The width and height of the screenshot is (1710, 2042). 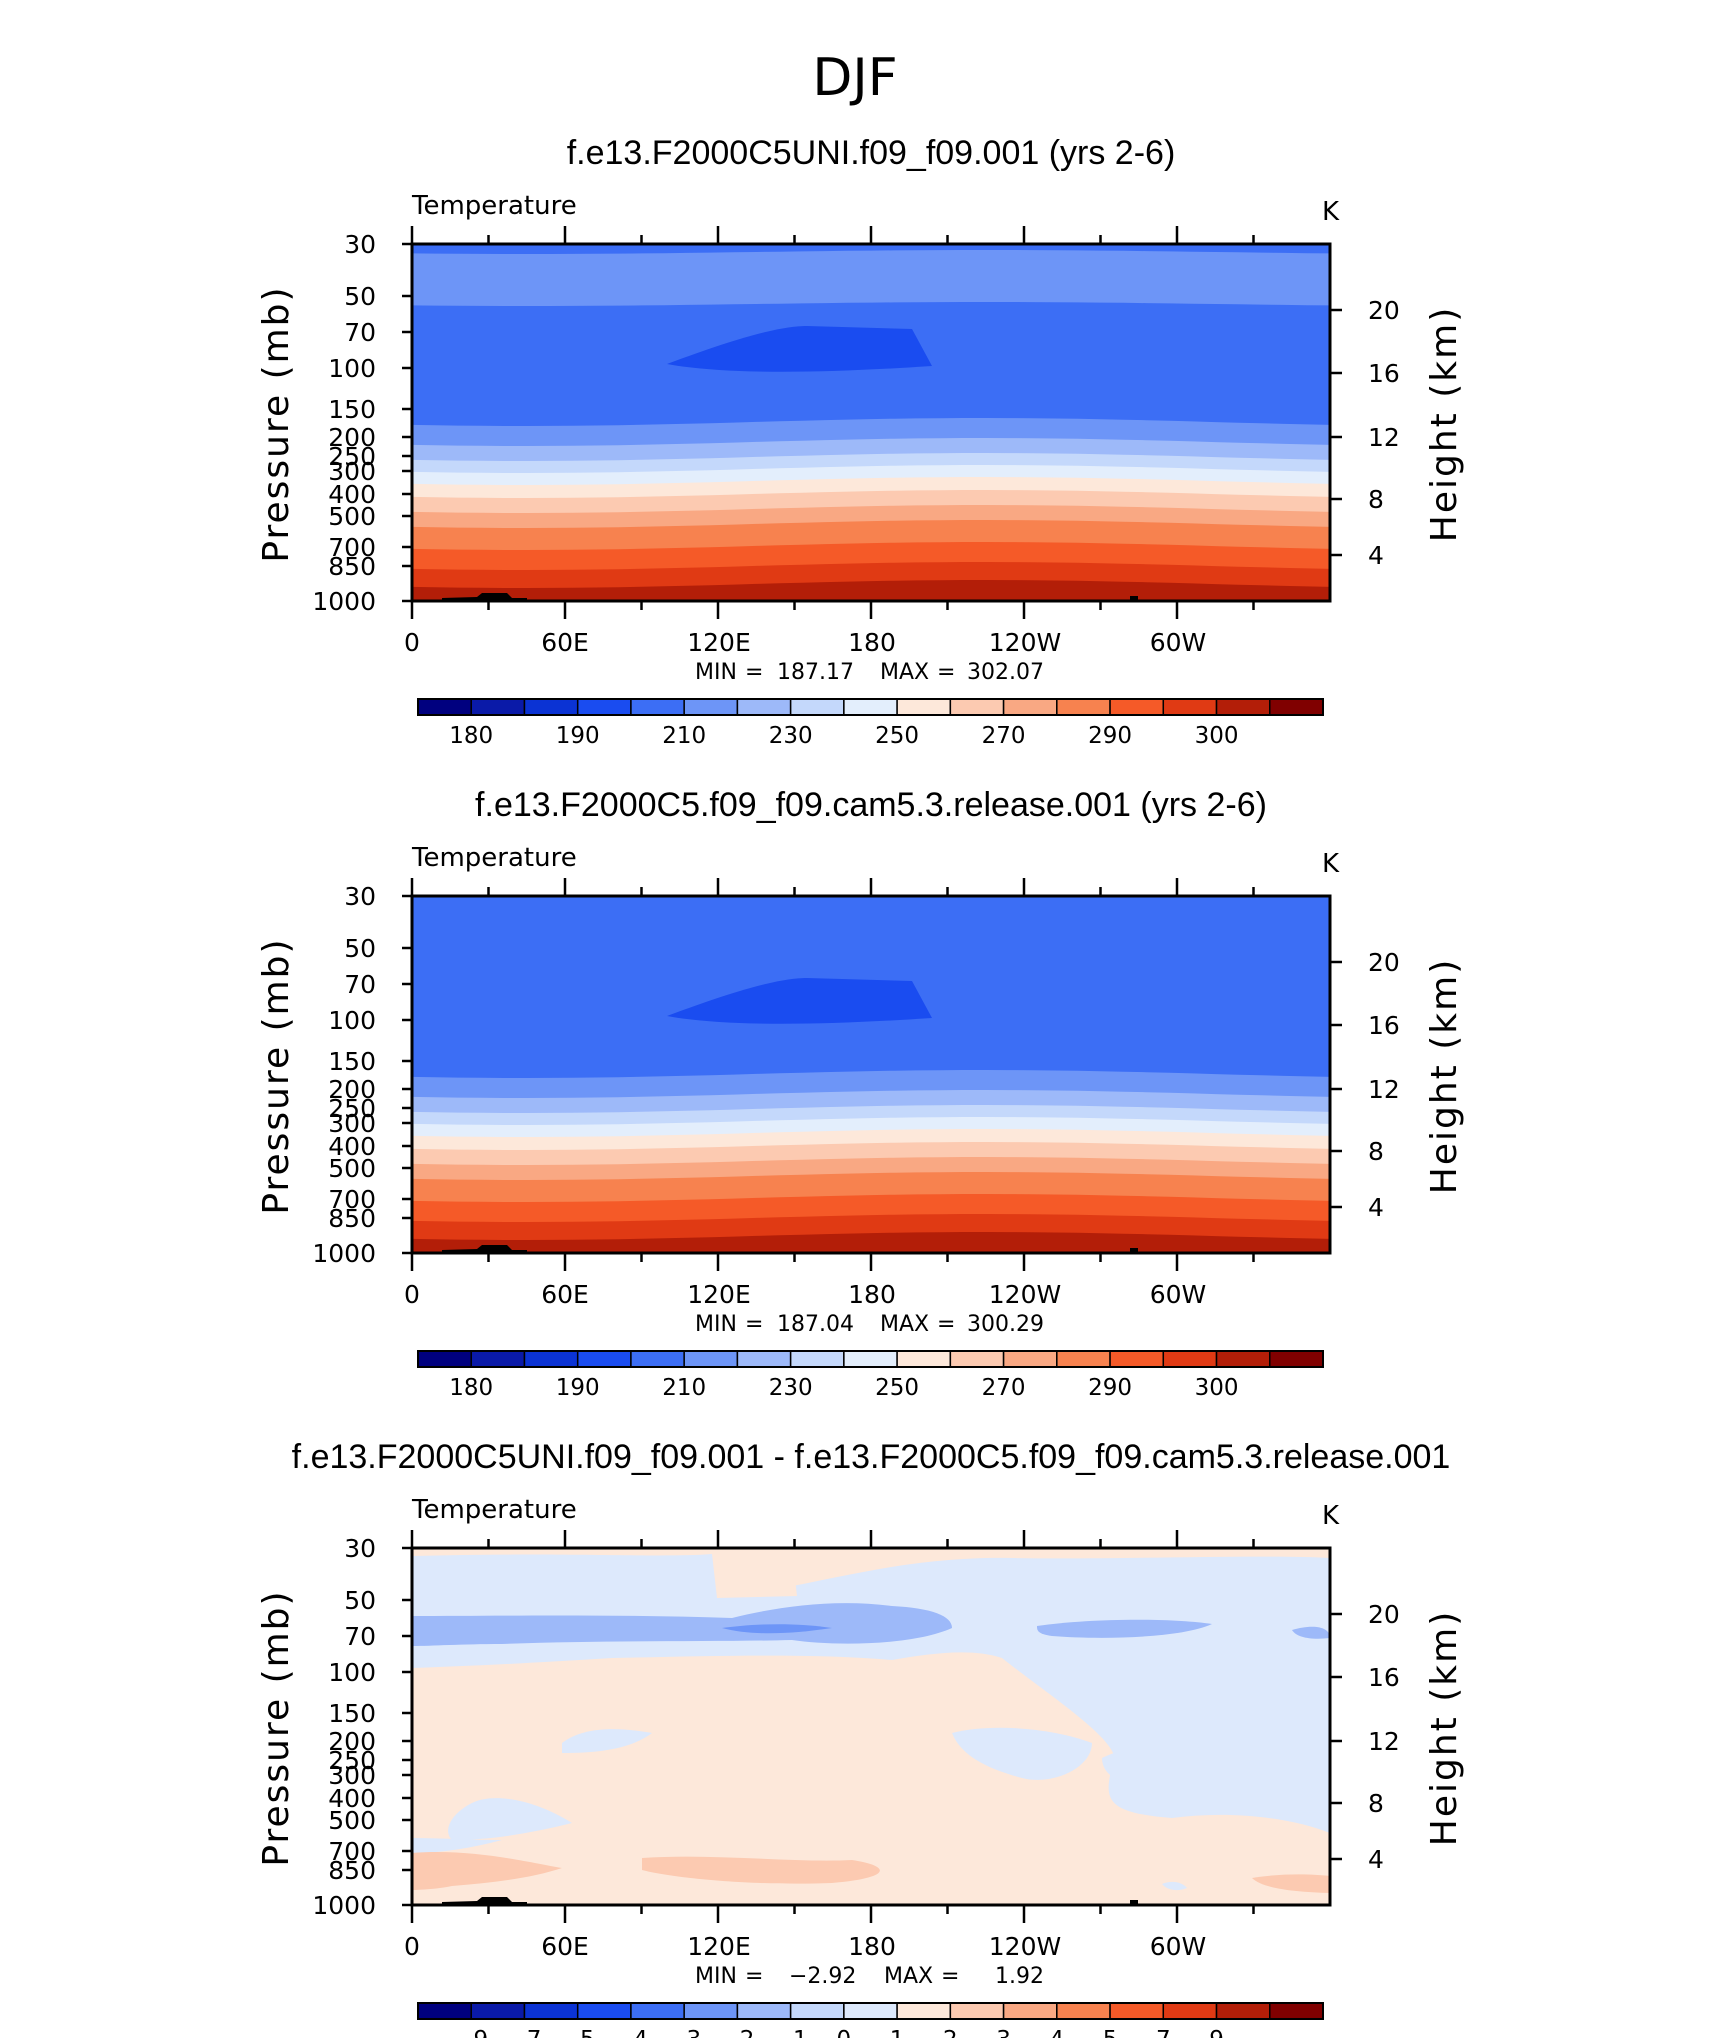 What do you see at coordinates (1057, 2032) in the screenshot?
I see `colorbar-label: 4` at bounding box center [1057, 2032].